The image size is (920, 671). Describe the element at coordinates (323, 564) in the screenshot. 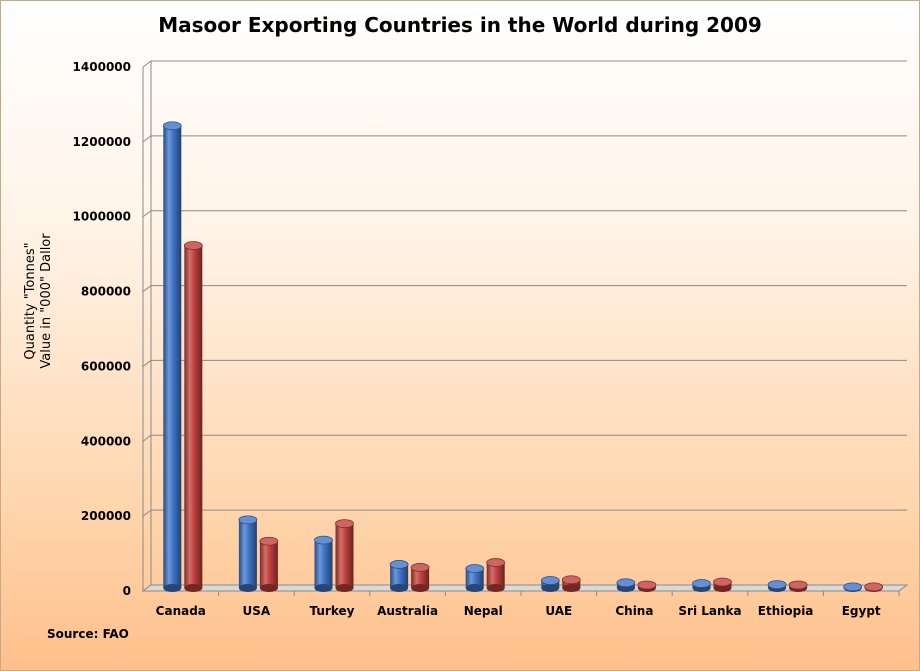

I see `bar-turkey-s1` at that location.